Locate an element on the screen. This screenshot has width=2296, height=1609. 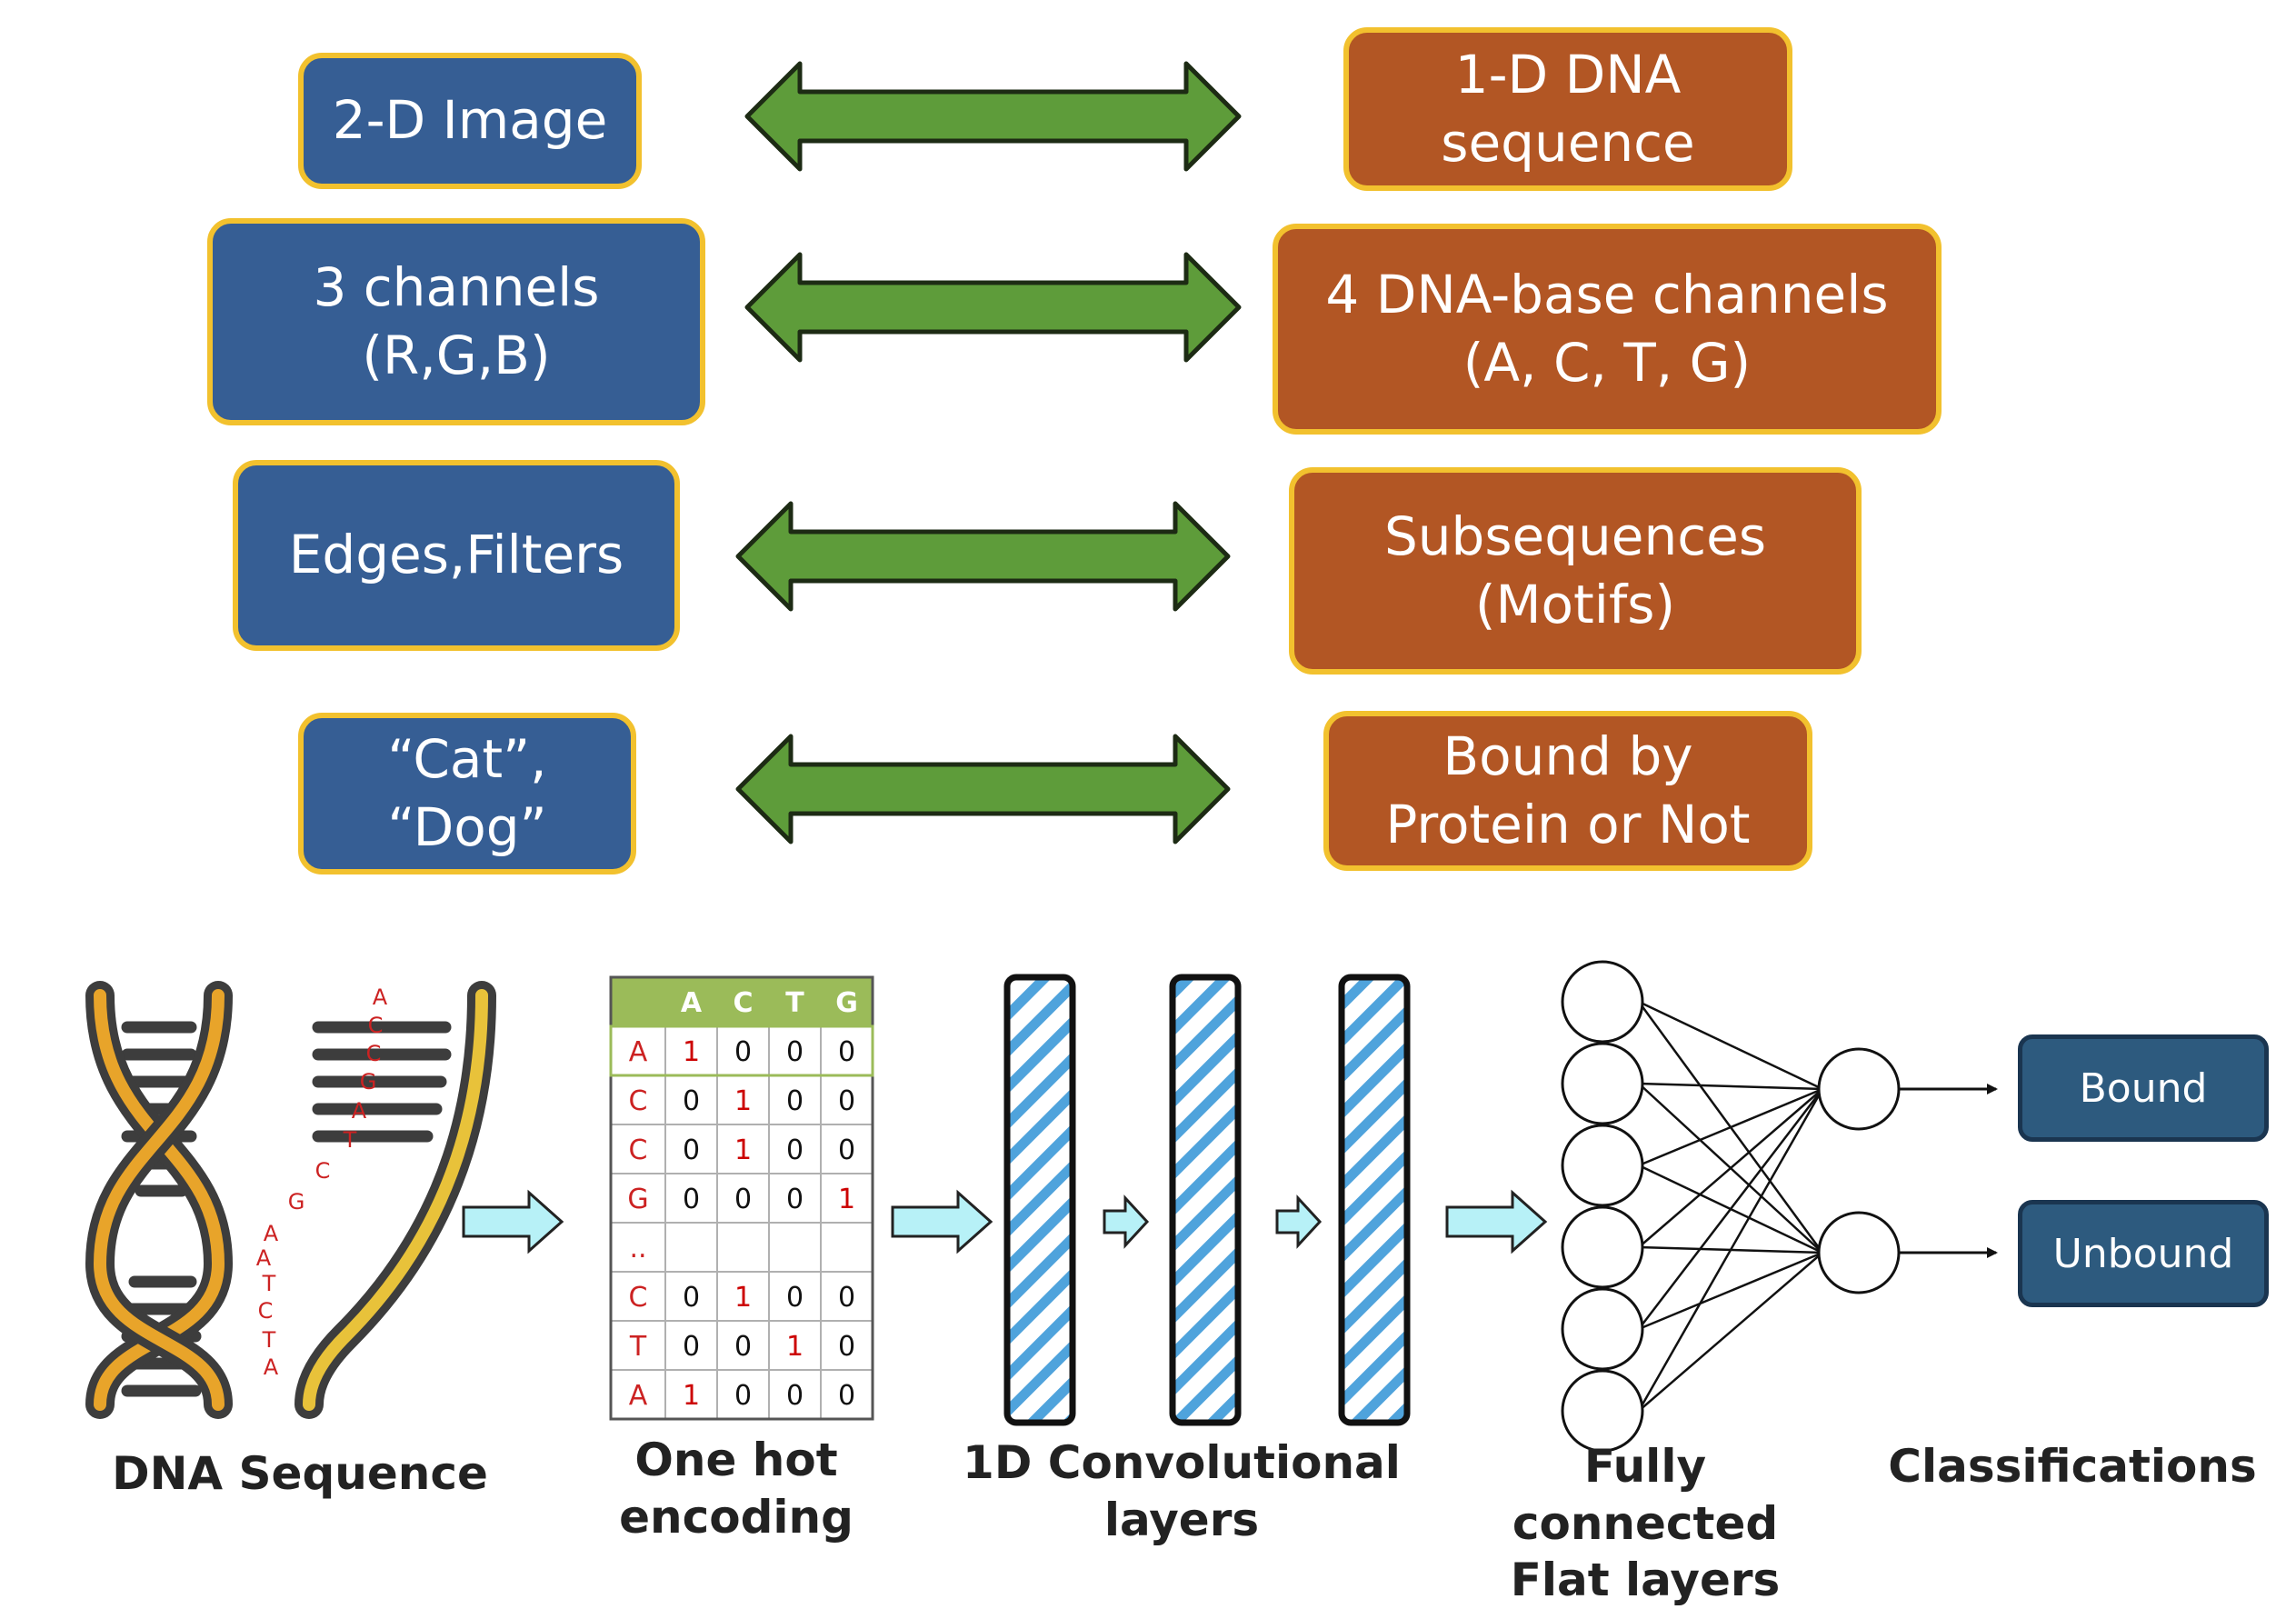
bound-class-box: Bound is located at coordinates (2143, 1088).